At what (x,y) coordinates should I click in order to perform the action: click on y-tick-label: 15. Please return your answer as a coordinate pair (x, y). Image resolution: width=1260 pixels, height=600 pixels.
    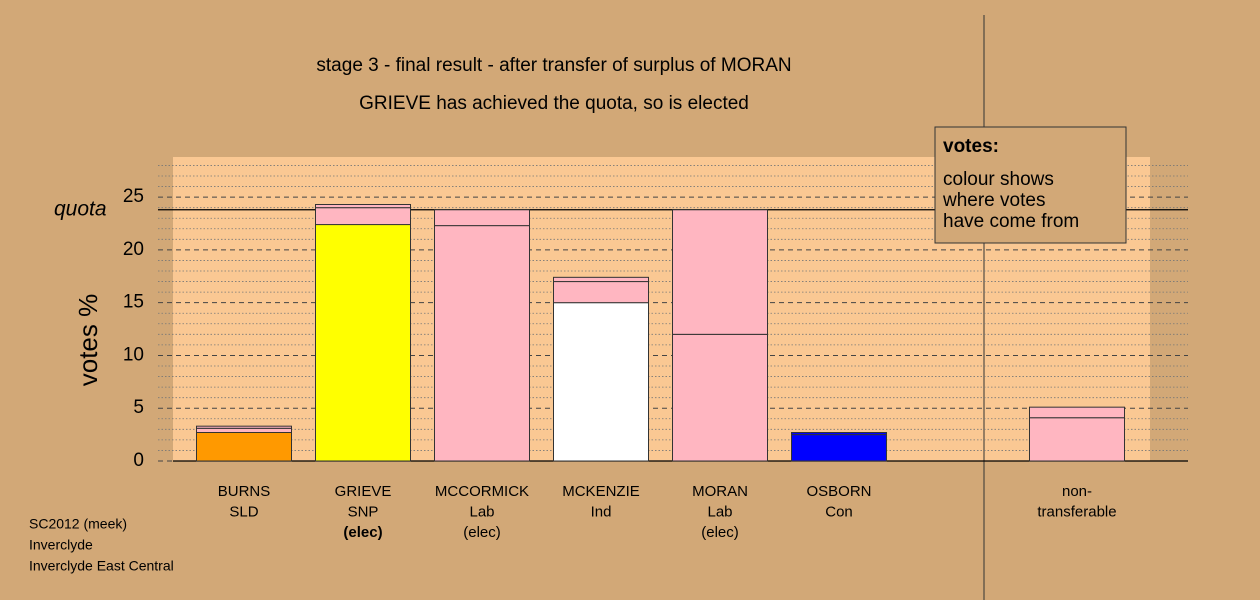
    Looking at the image, I should click on (133, 302).